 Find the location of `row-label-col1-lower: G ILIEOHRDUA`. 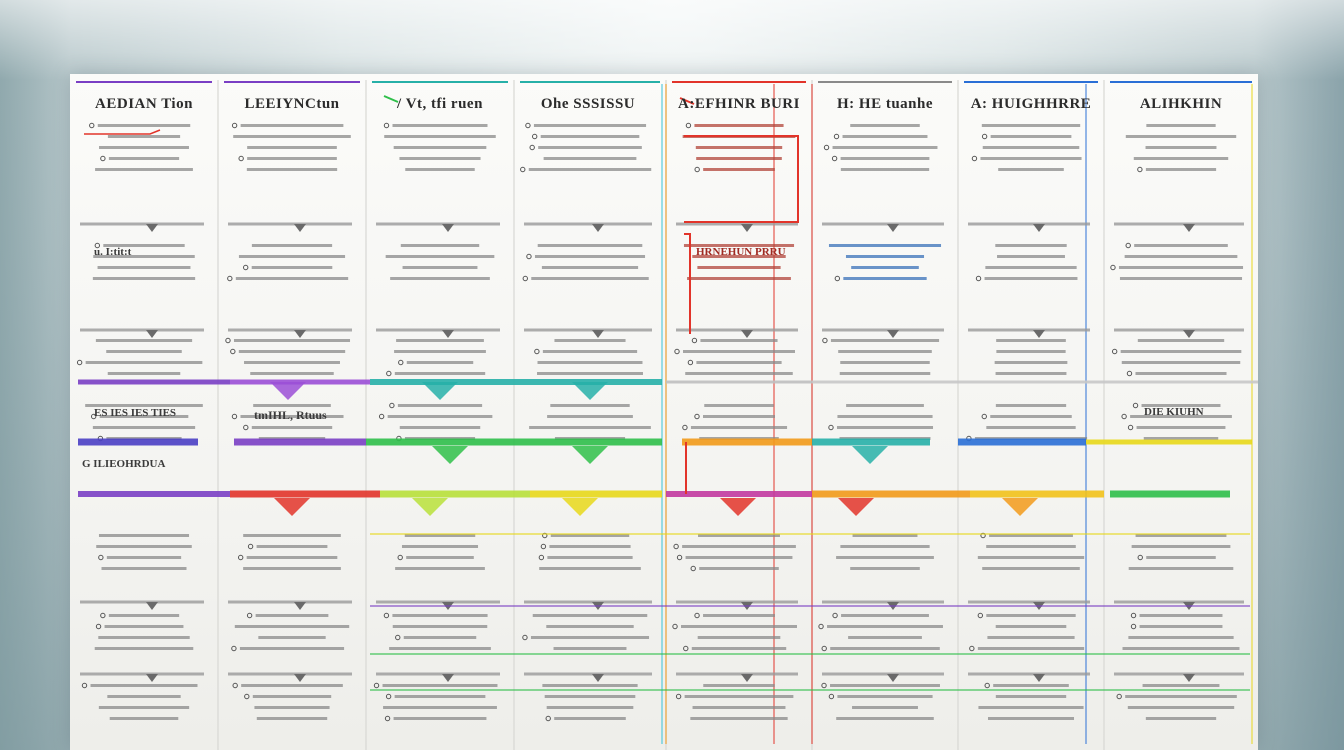

row-label-col1-lower: G ILIEOHRDUA is located at coordinates (124, 464).